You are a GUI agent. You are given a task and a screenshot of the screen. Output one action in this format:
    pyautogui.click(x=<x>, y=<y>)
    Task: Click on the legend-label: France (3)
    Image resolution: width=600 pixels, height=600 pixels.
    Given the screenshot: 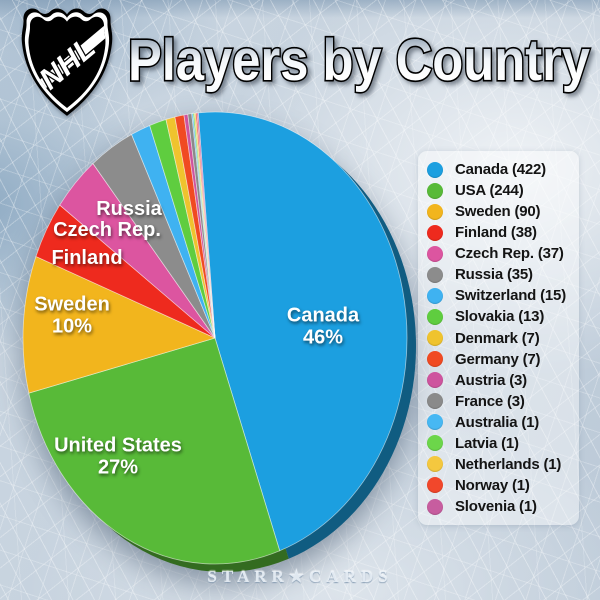 What is the action you would take?
    pyautogui.click(x=490, y=401)
    